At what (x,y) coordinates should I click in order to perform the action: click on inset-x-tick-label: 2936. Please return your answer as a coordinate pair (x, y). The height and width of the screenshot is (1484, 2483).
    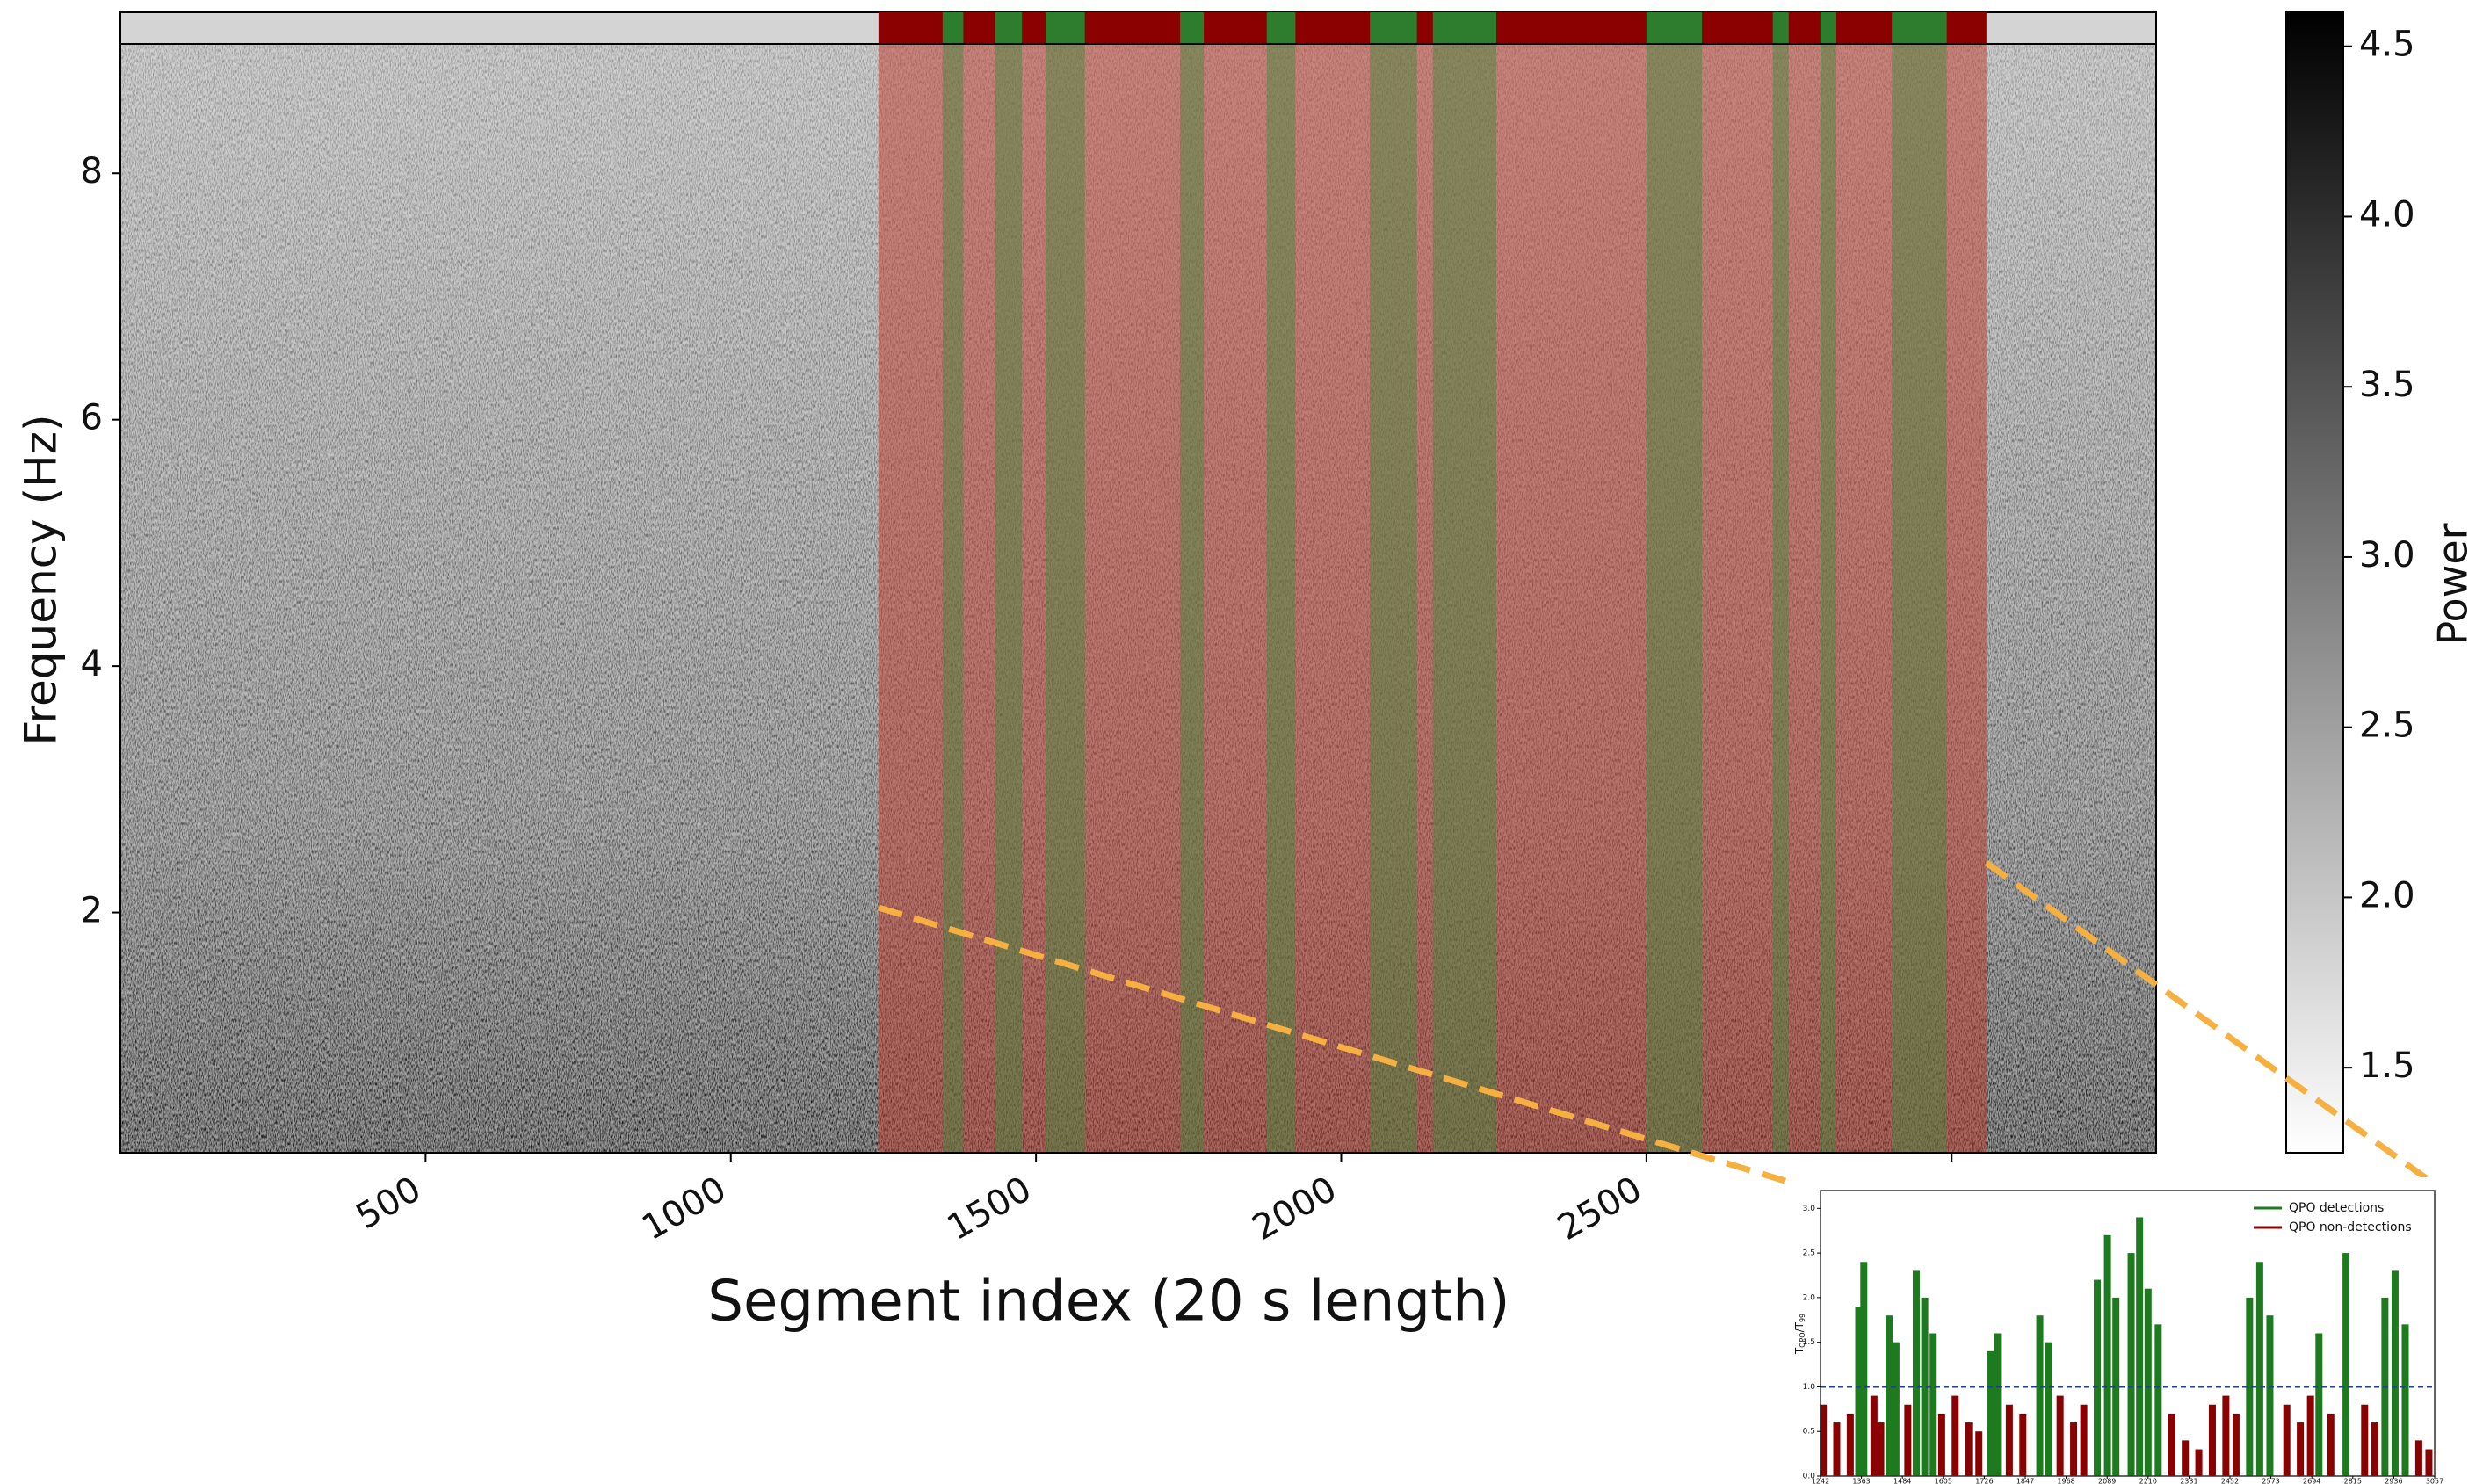
    Looking at the image, I should click on (2393, 1481).